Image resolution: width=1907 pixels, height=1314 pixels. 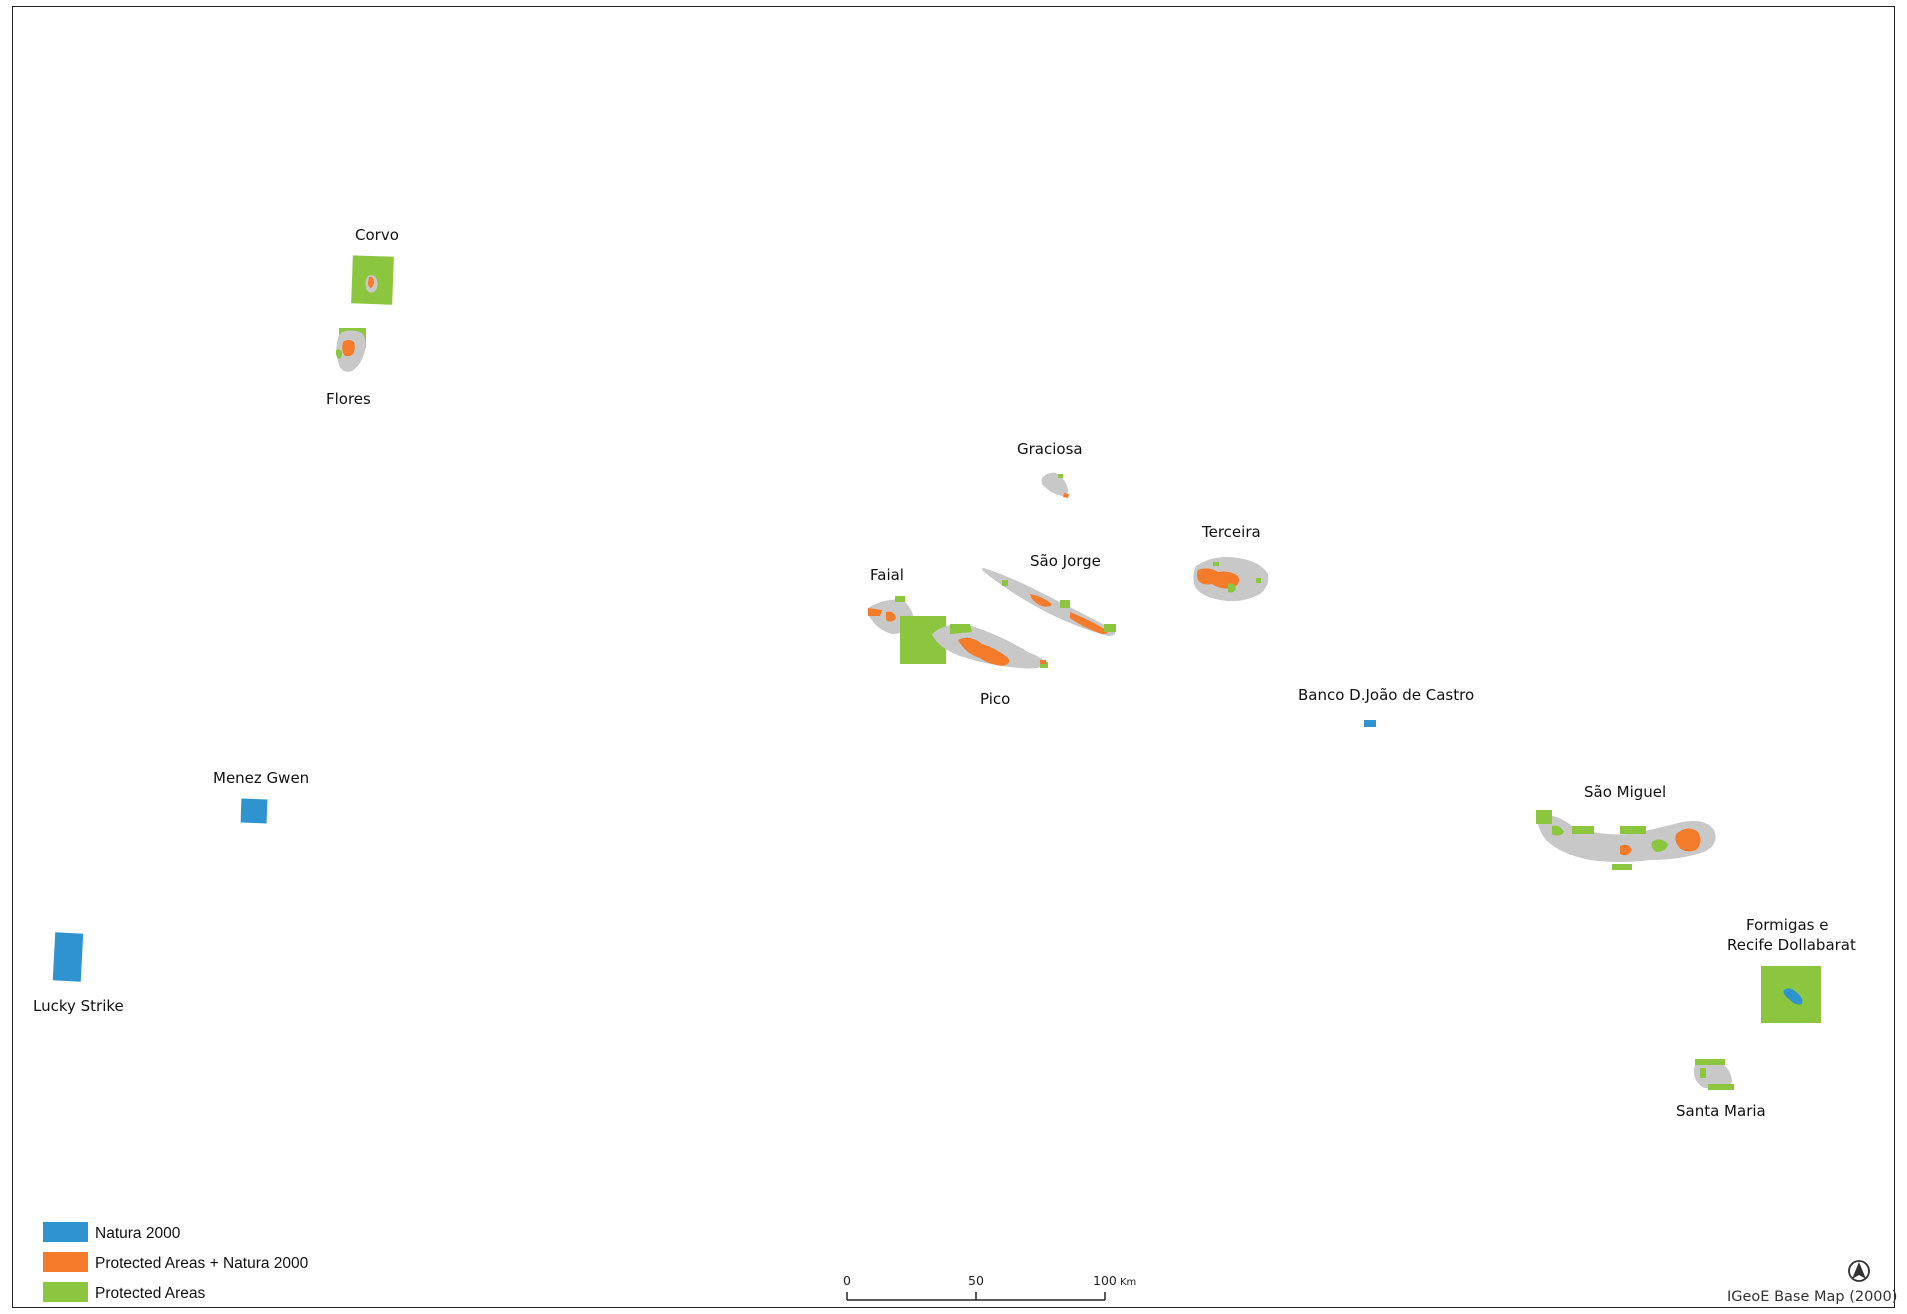 I want to click on label-sao-miguel: São Miguel, so click(x=1625, y=792).